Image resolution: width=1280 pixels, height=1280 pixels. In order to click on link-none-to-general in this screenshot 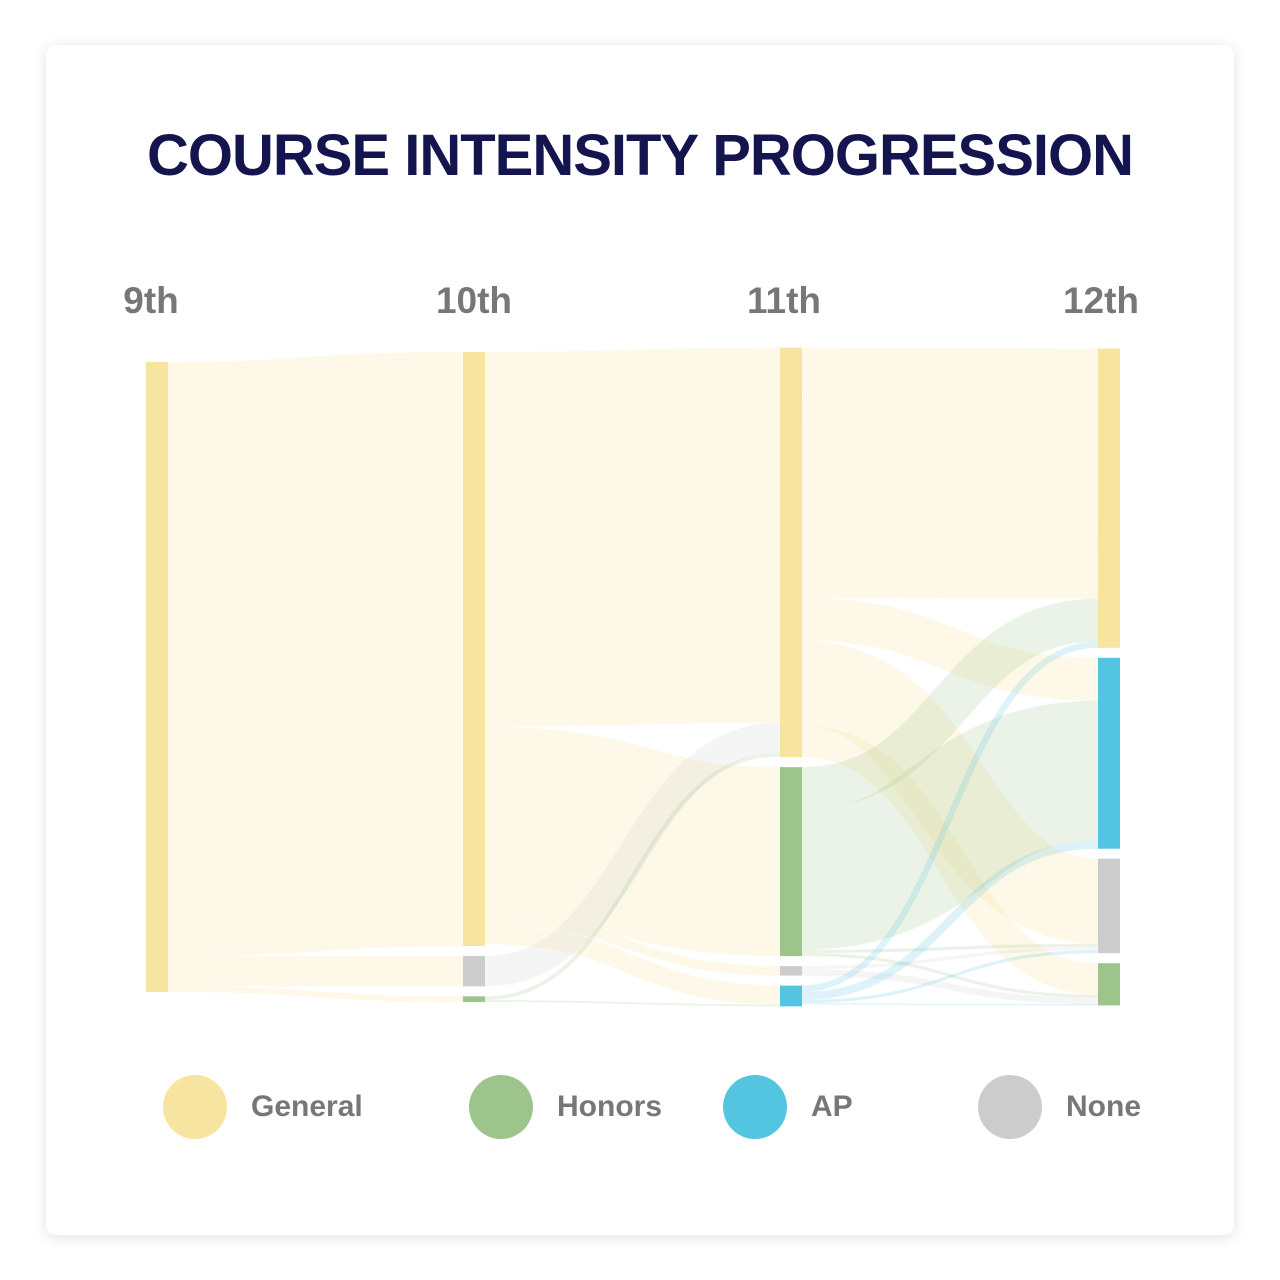, I will do `click(632, 854)`.